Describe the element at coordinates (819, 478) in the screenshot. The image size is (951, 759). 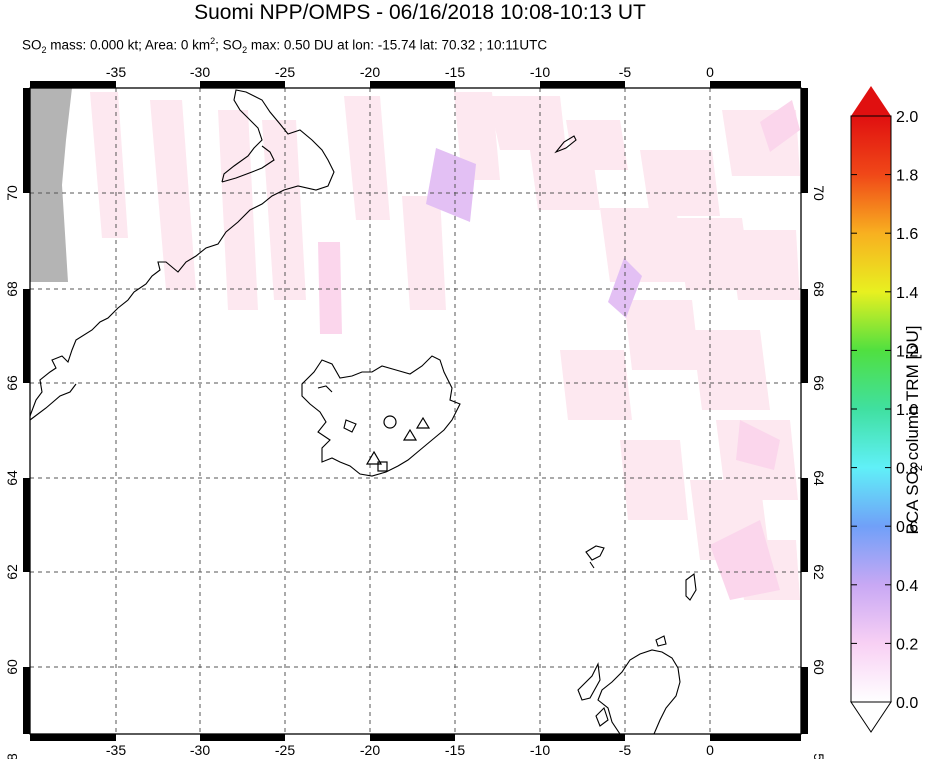
I see `lat-tick-label-right: 64` at that location.